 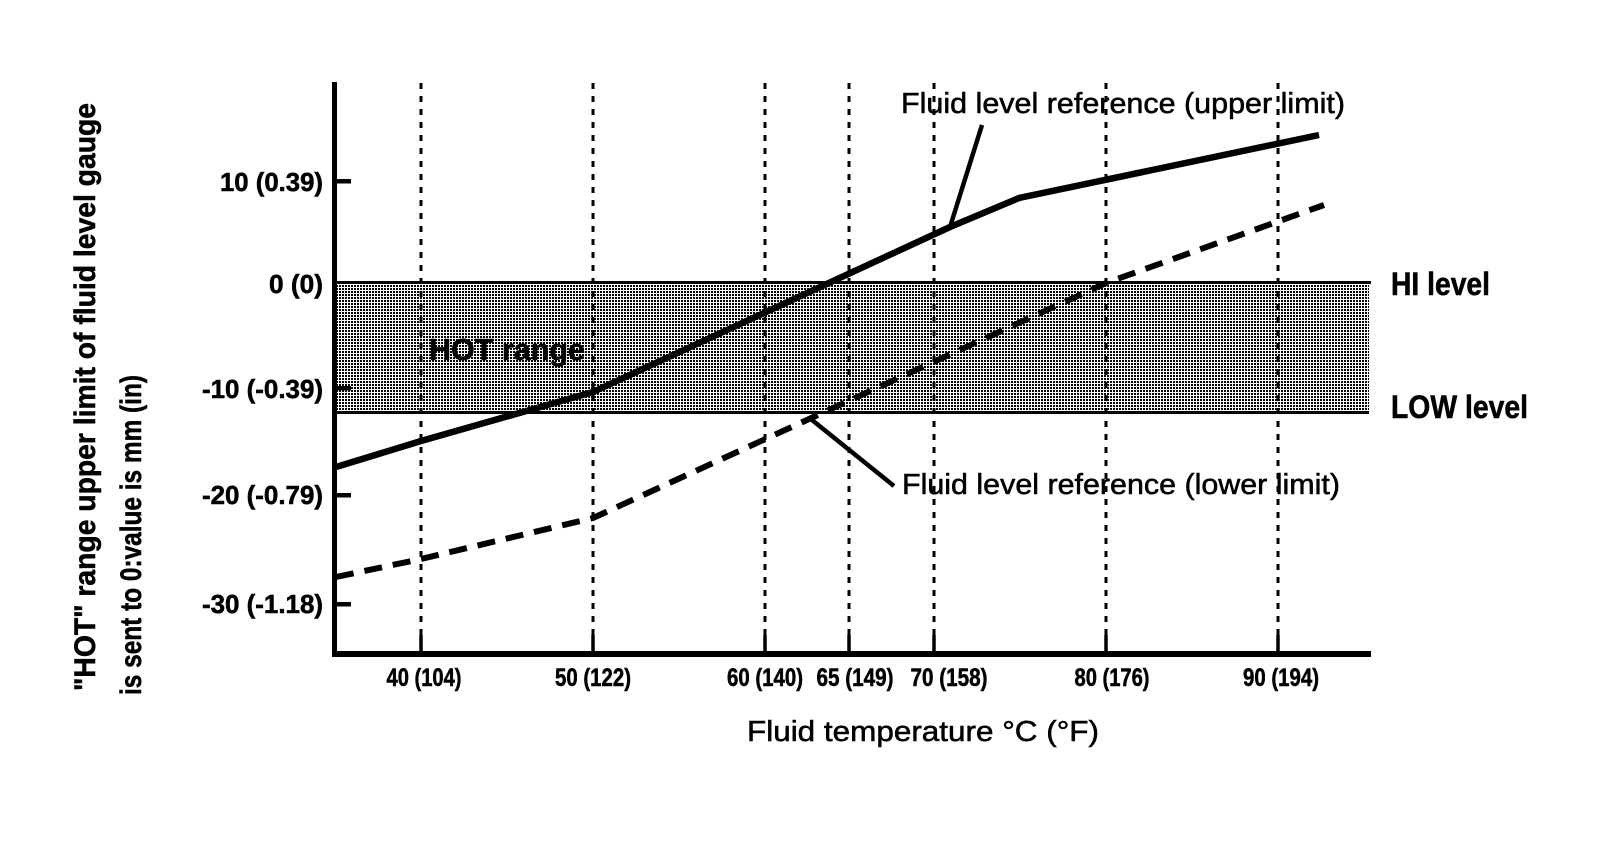 What do you see at coordinates (262, 495) in the screenshot?
I see `svg-text: -20 (-0.79)` at bounding box center [262, 495].